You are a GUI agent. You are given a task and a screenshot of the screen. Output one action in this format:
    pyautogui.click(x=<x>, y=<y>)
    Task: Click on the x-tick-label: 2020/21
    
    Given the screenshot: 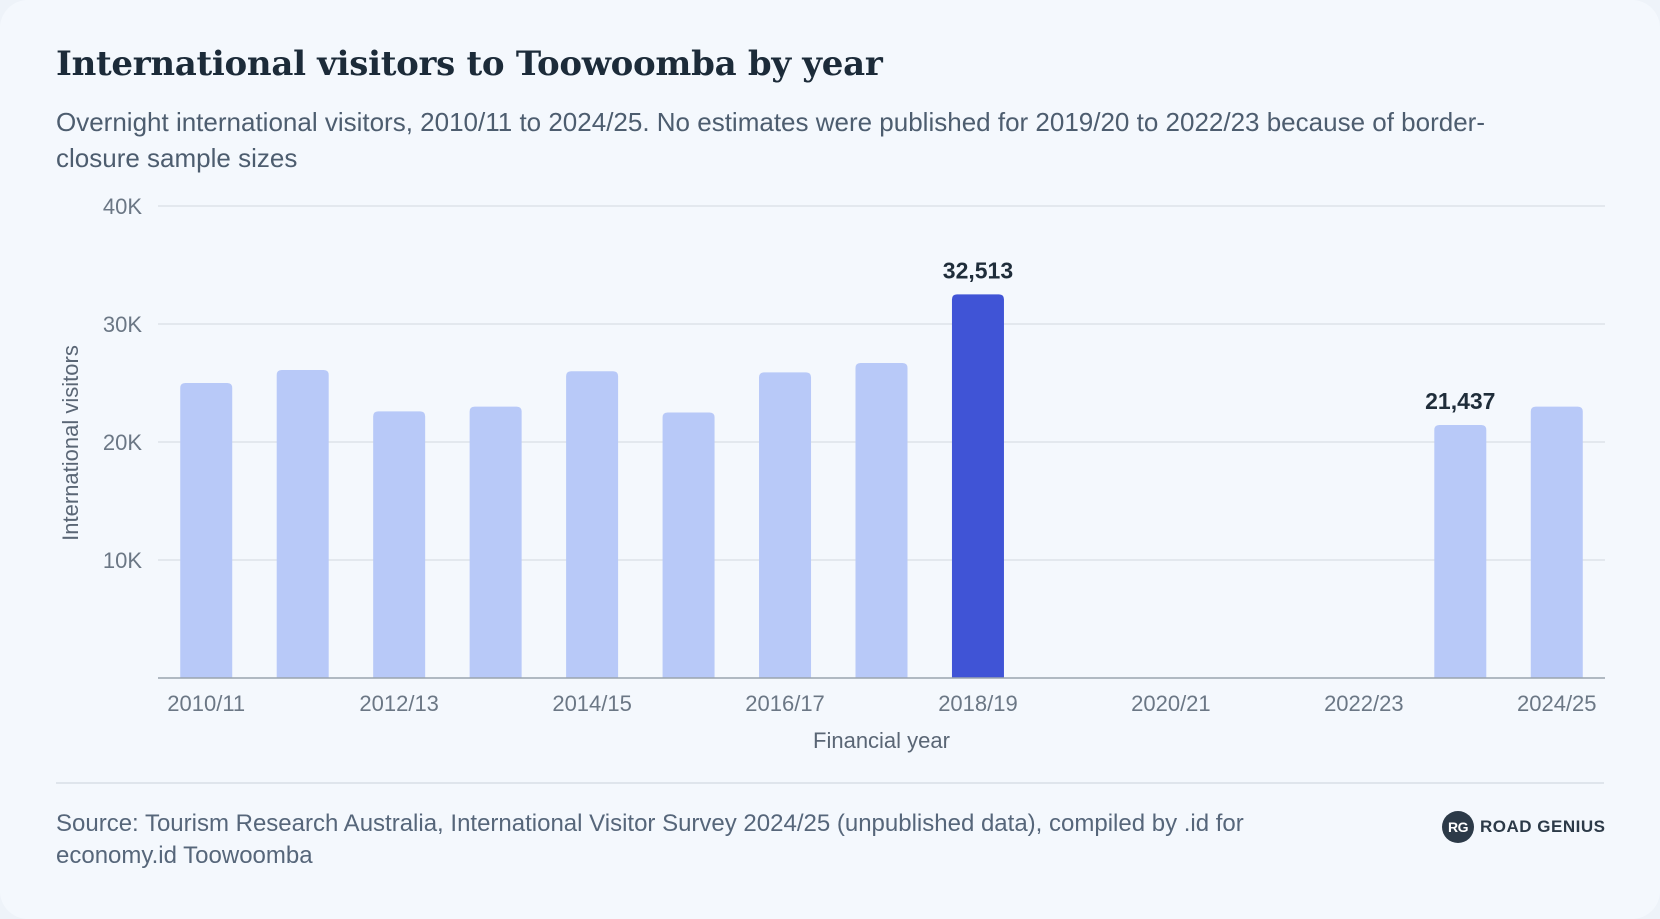 What is the action you would take?
    pyautogui.click(x=1171, y=703)
    